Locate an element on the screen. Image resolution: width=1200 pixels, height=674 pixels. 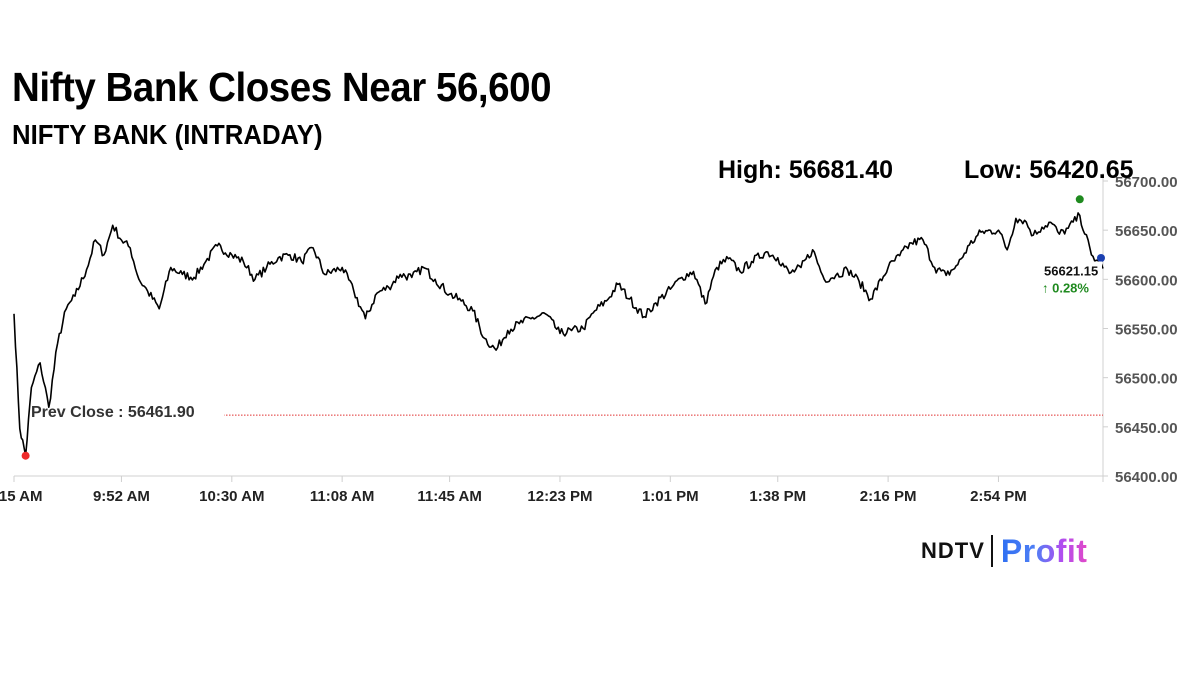
chart-subtitle: NIFTY BANK (INTRADAY) is located at coordinates (167, 134).